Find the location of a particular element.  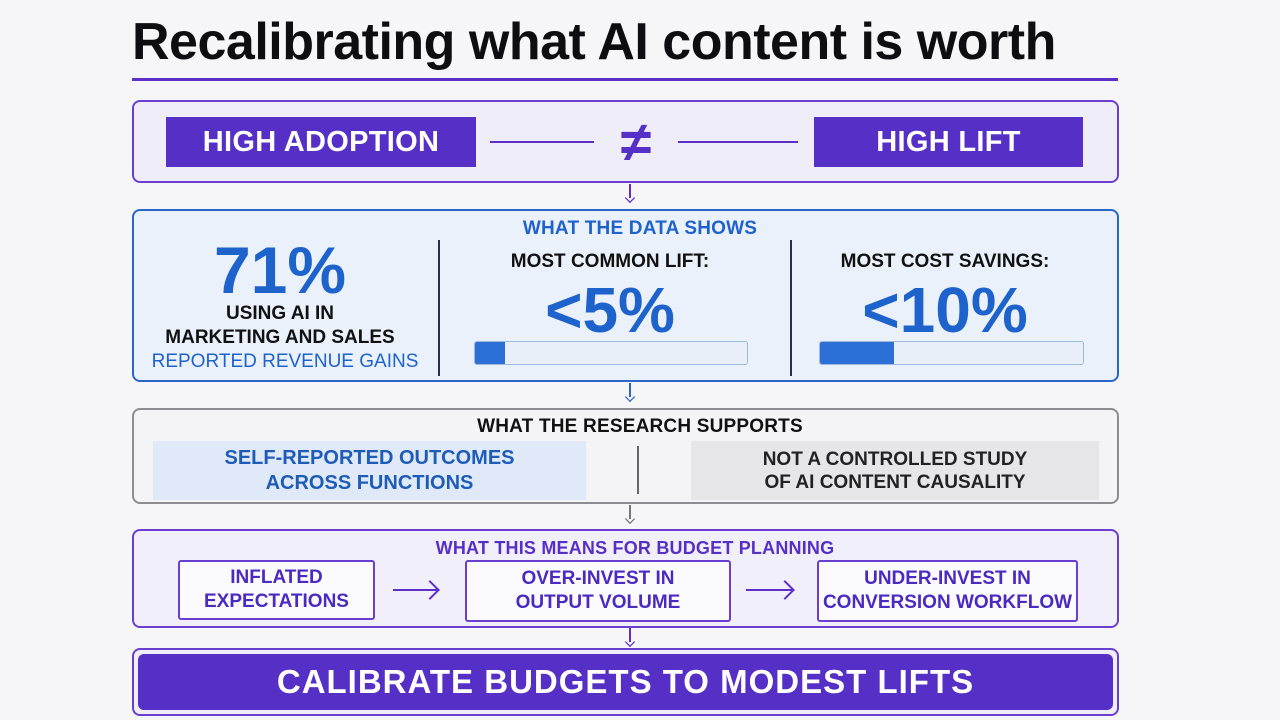

adoption-stat-value: 71% is located at coordinates (280, 270).